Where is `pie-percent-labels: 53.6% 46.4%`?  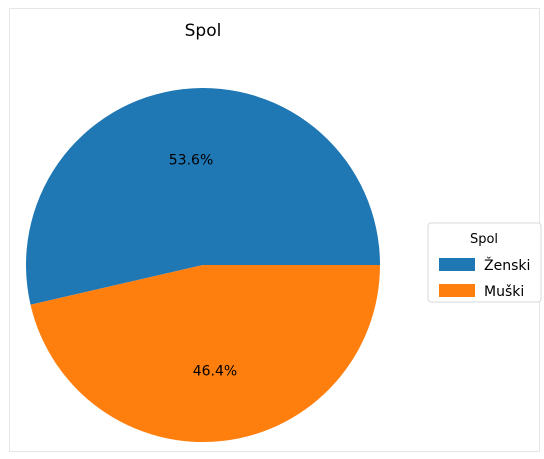
pie-percent-labels: 53.6% 46.4% is located at coordinates (203, 265).